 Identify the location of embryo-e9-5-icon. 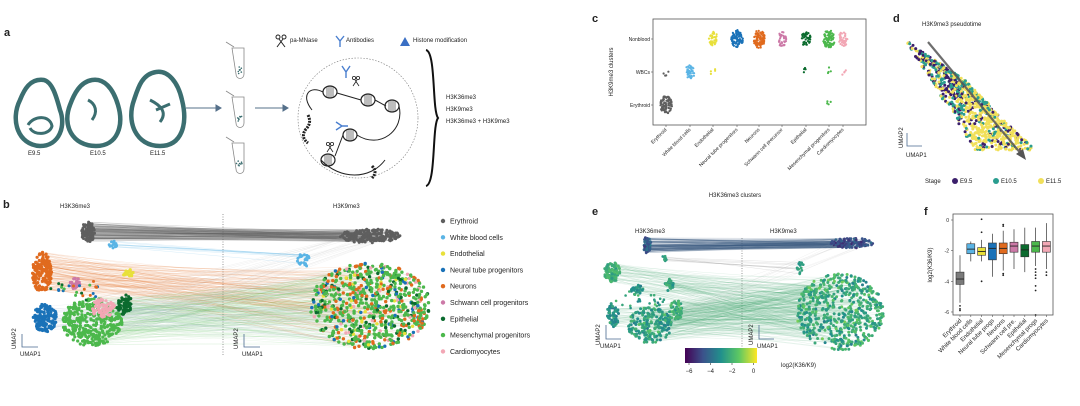
(39, 113).